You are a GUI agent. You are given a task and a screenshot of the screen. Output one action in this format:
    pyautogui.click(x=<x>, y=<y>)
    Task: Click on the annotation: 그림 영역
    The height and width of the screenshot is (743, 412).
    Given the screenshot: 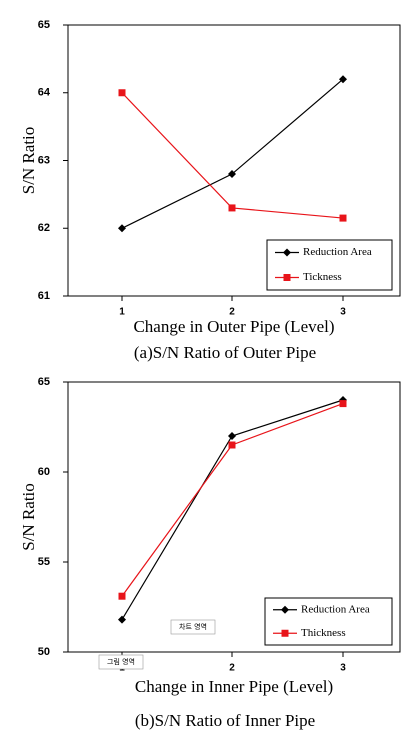 What is the action you would take?
    pyautogui.click(x=121, y=661)
    